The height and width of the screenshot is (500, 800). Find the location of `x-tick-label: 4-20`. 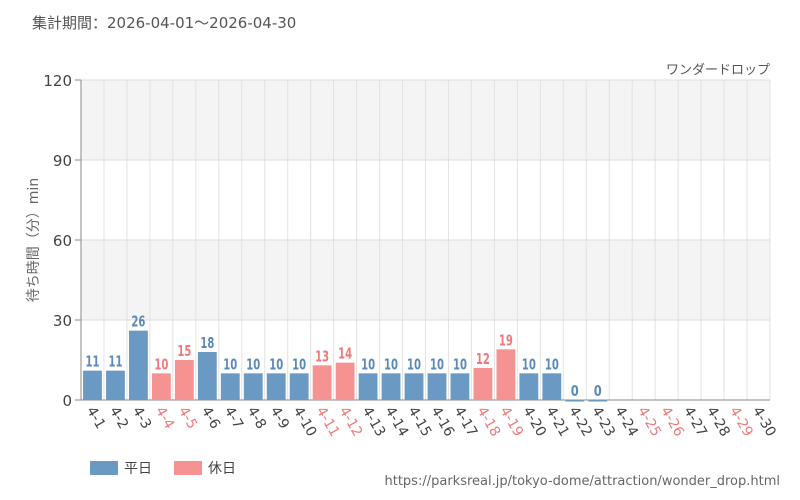

x-tick-label: 4-20 is located at coordinates (534, 422).